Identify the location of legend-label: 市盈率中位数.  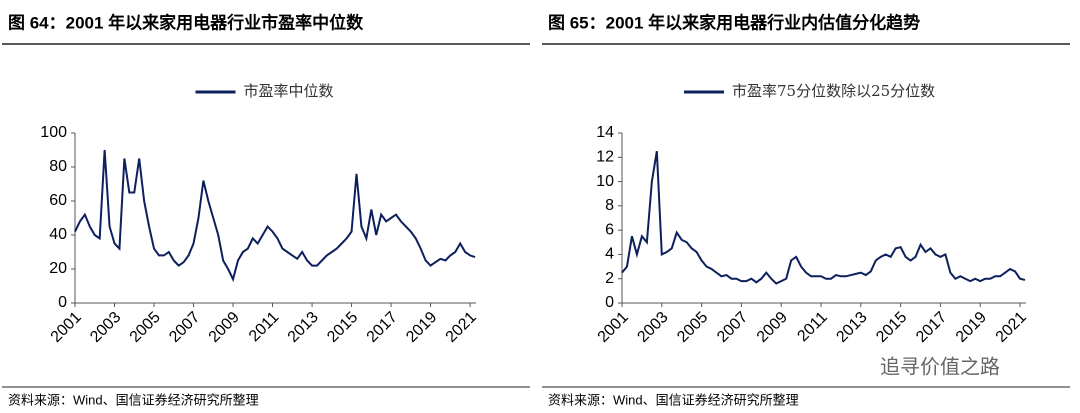
(289, 91).